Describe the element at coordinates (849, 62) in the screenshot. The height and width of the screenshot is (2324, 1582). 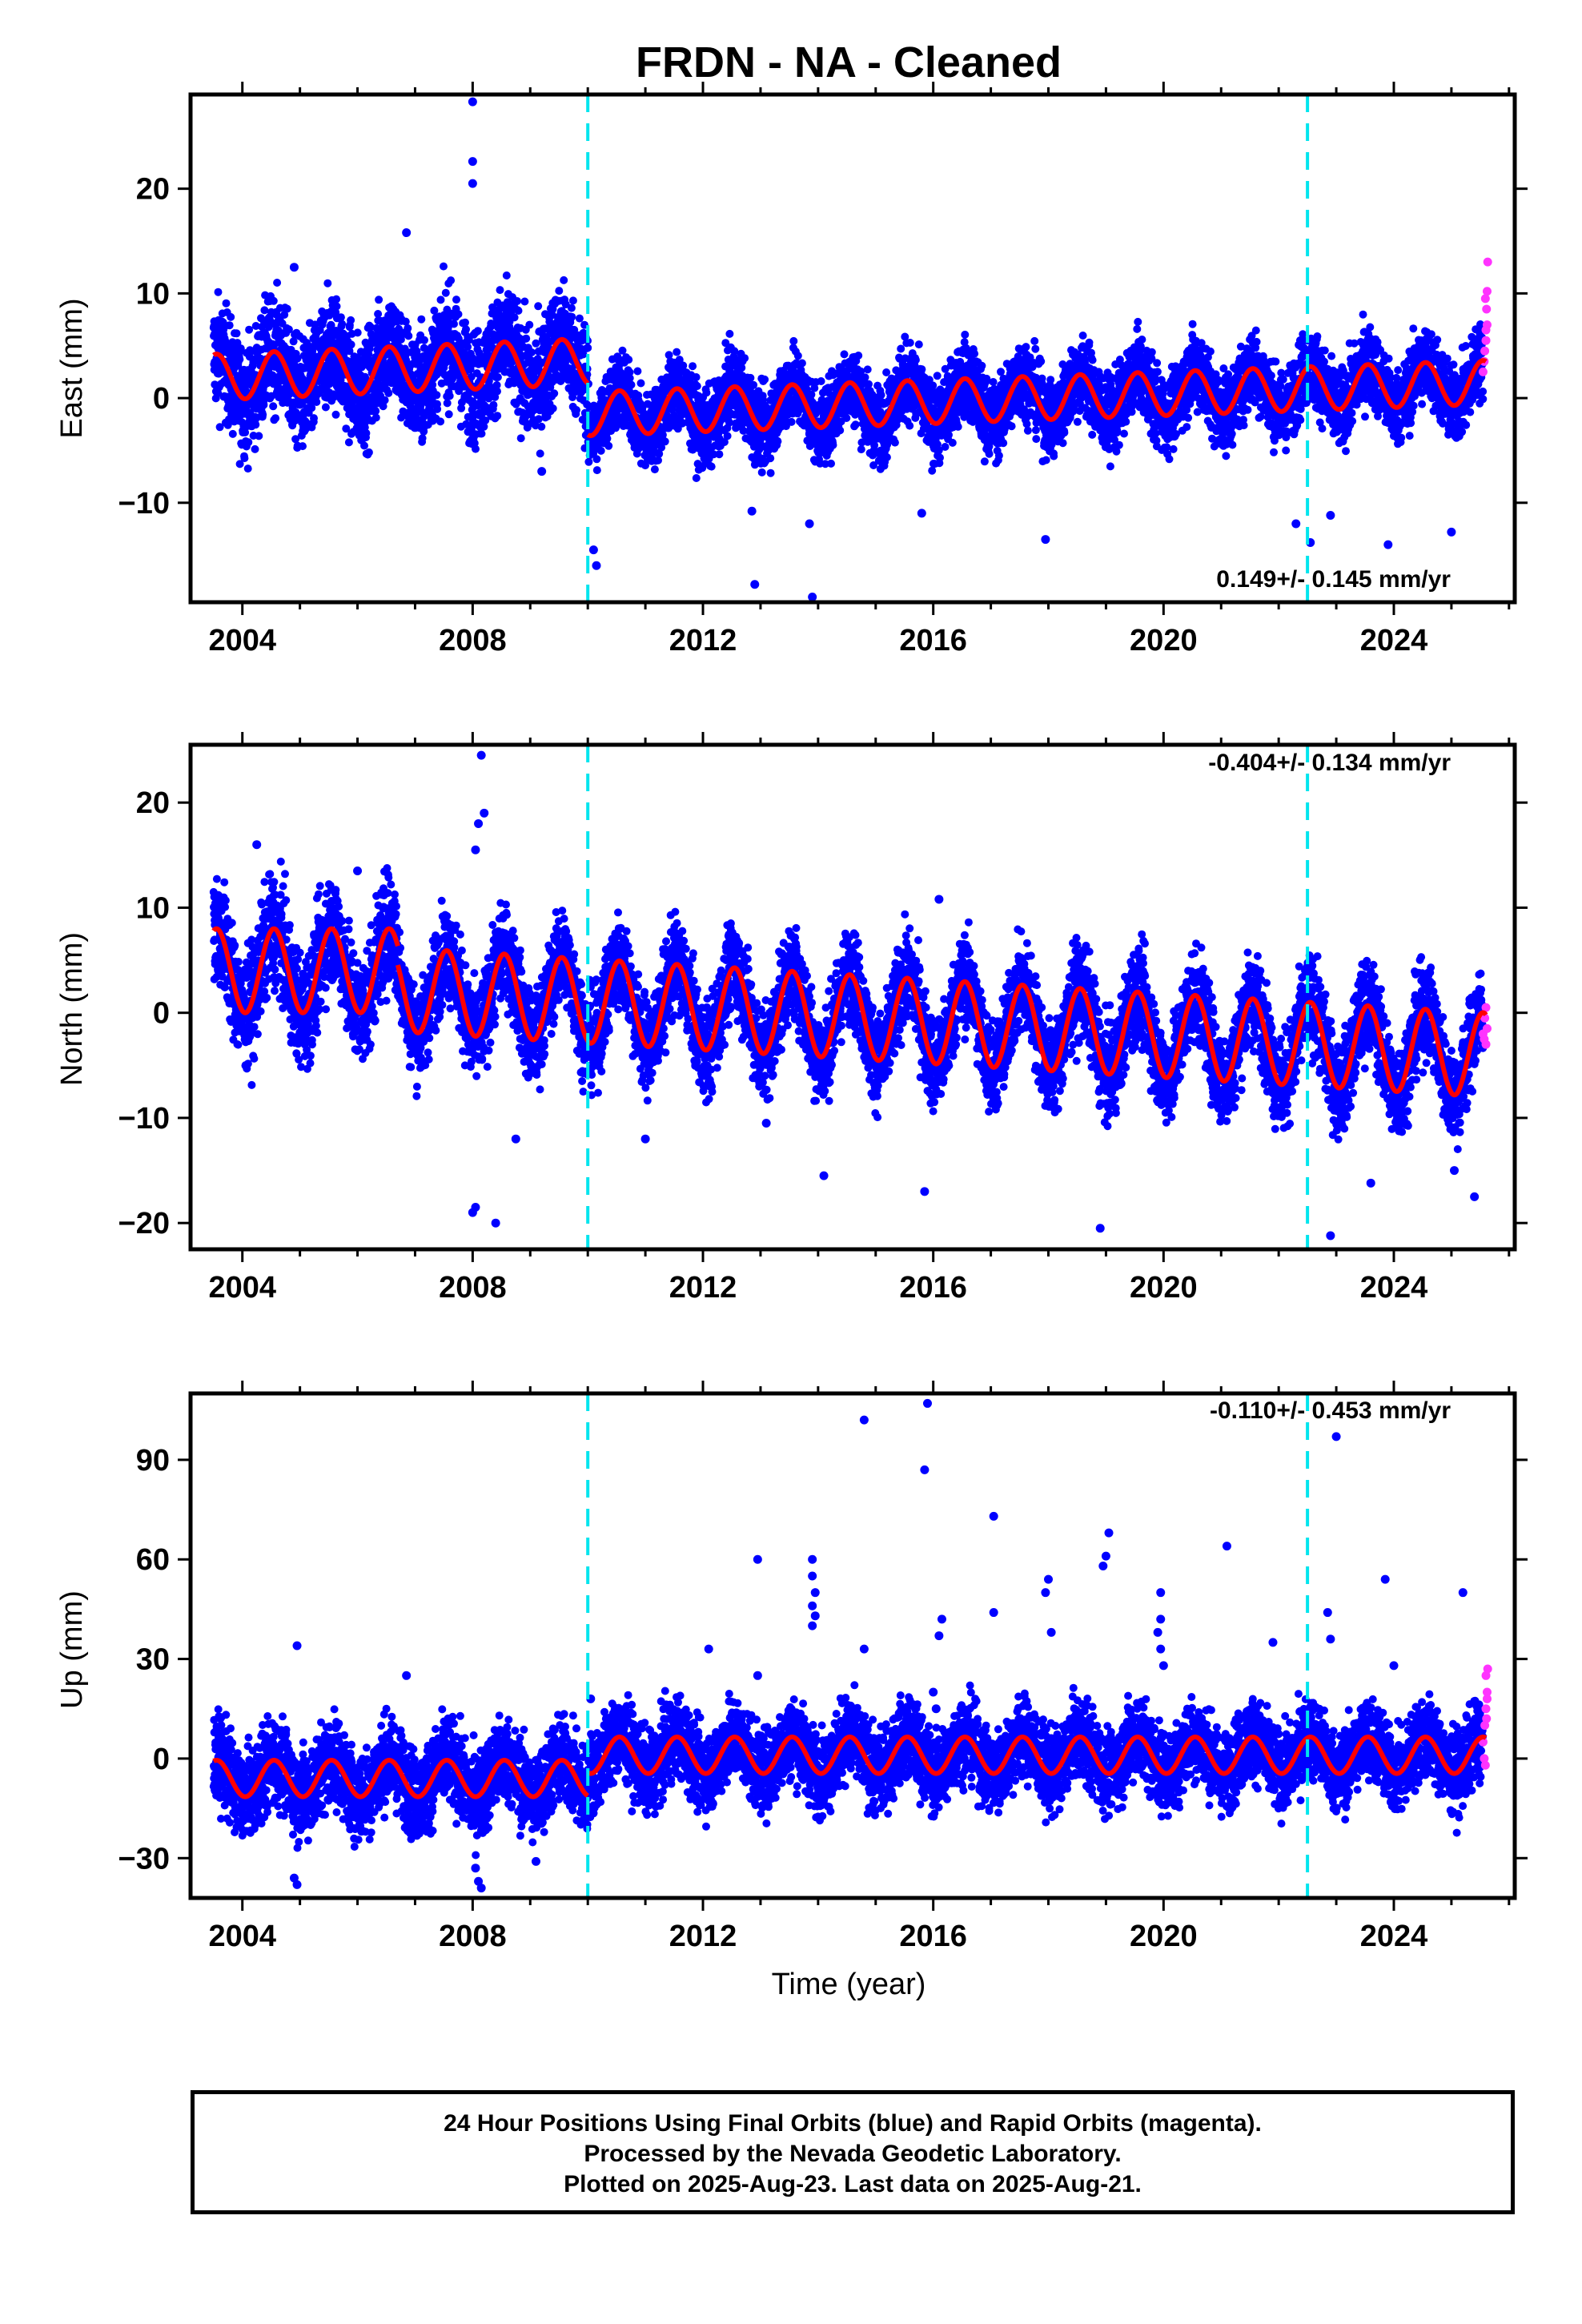
I see `figure-title: FRDN - NA - Cleaned` at that location.